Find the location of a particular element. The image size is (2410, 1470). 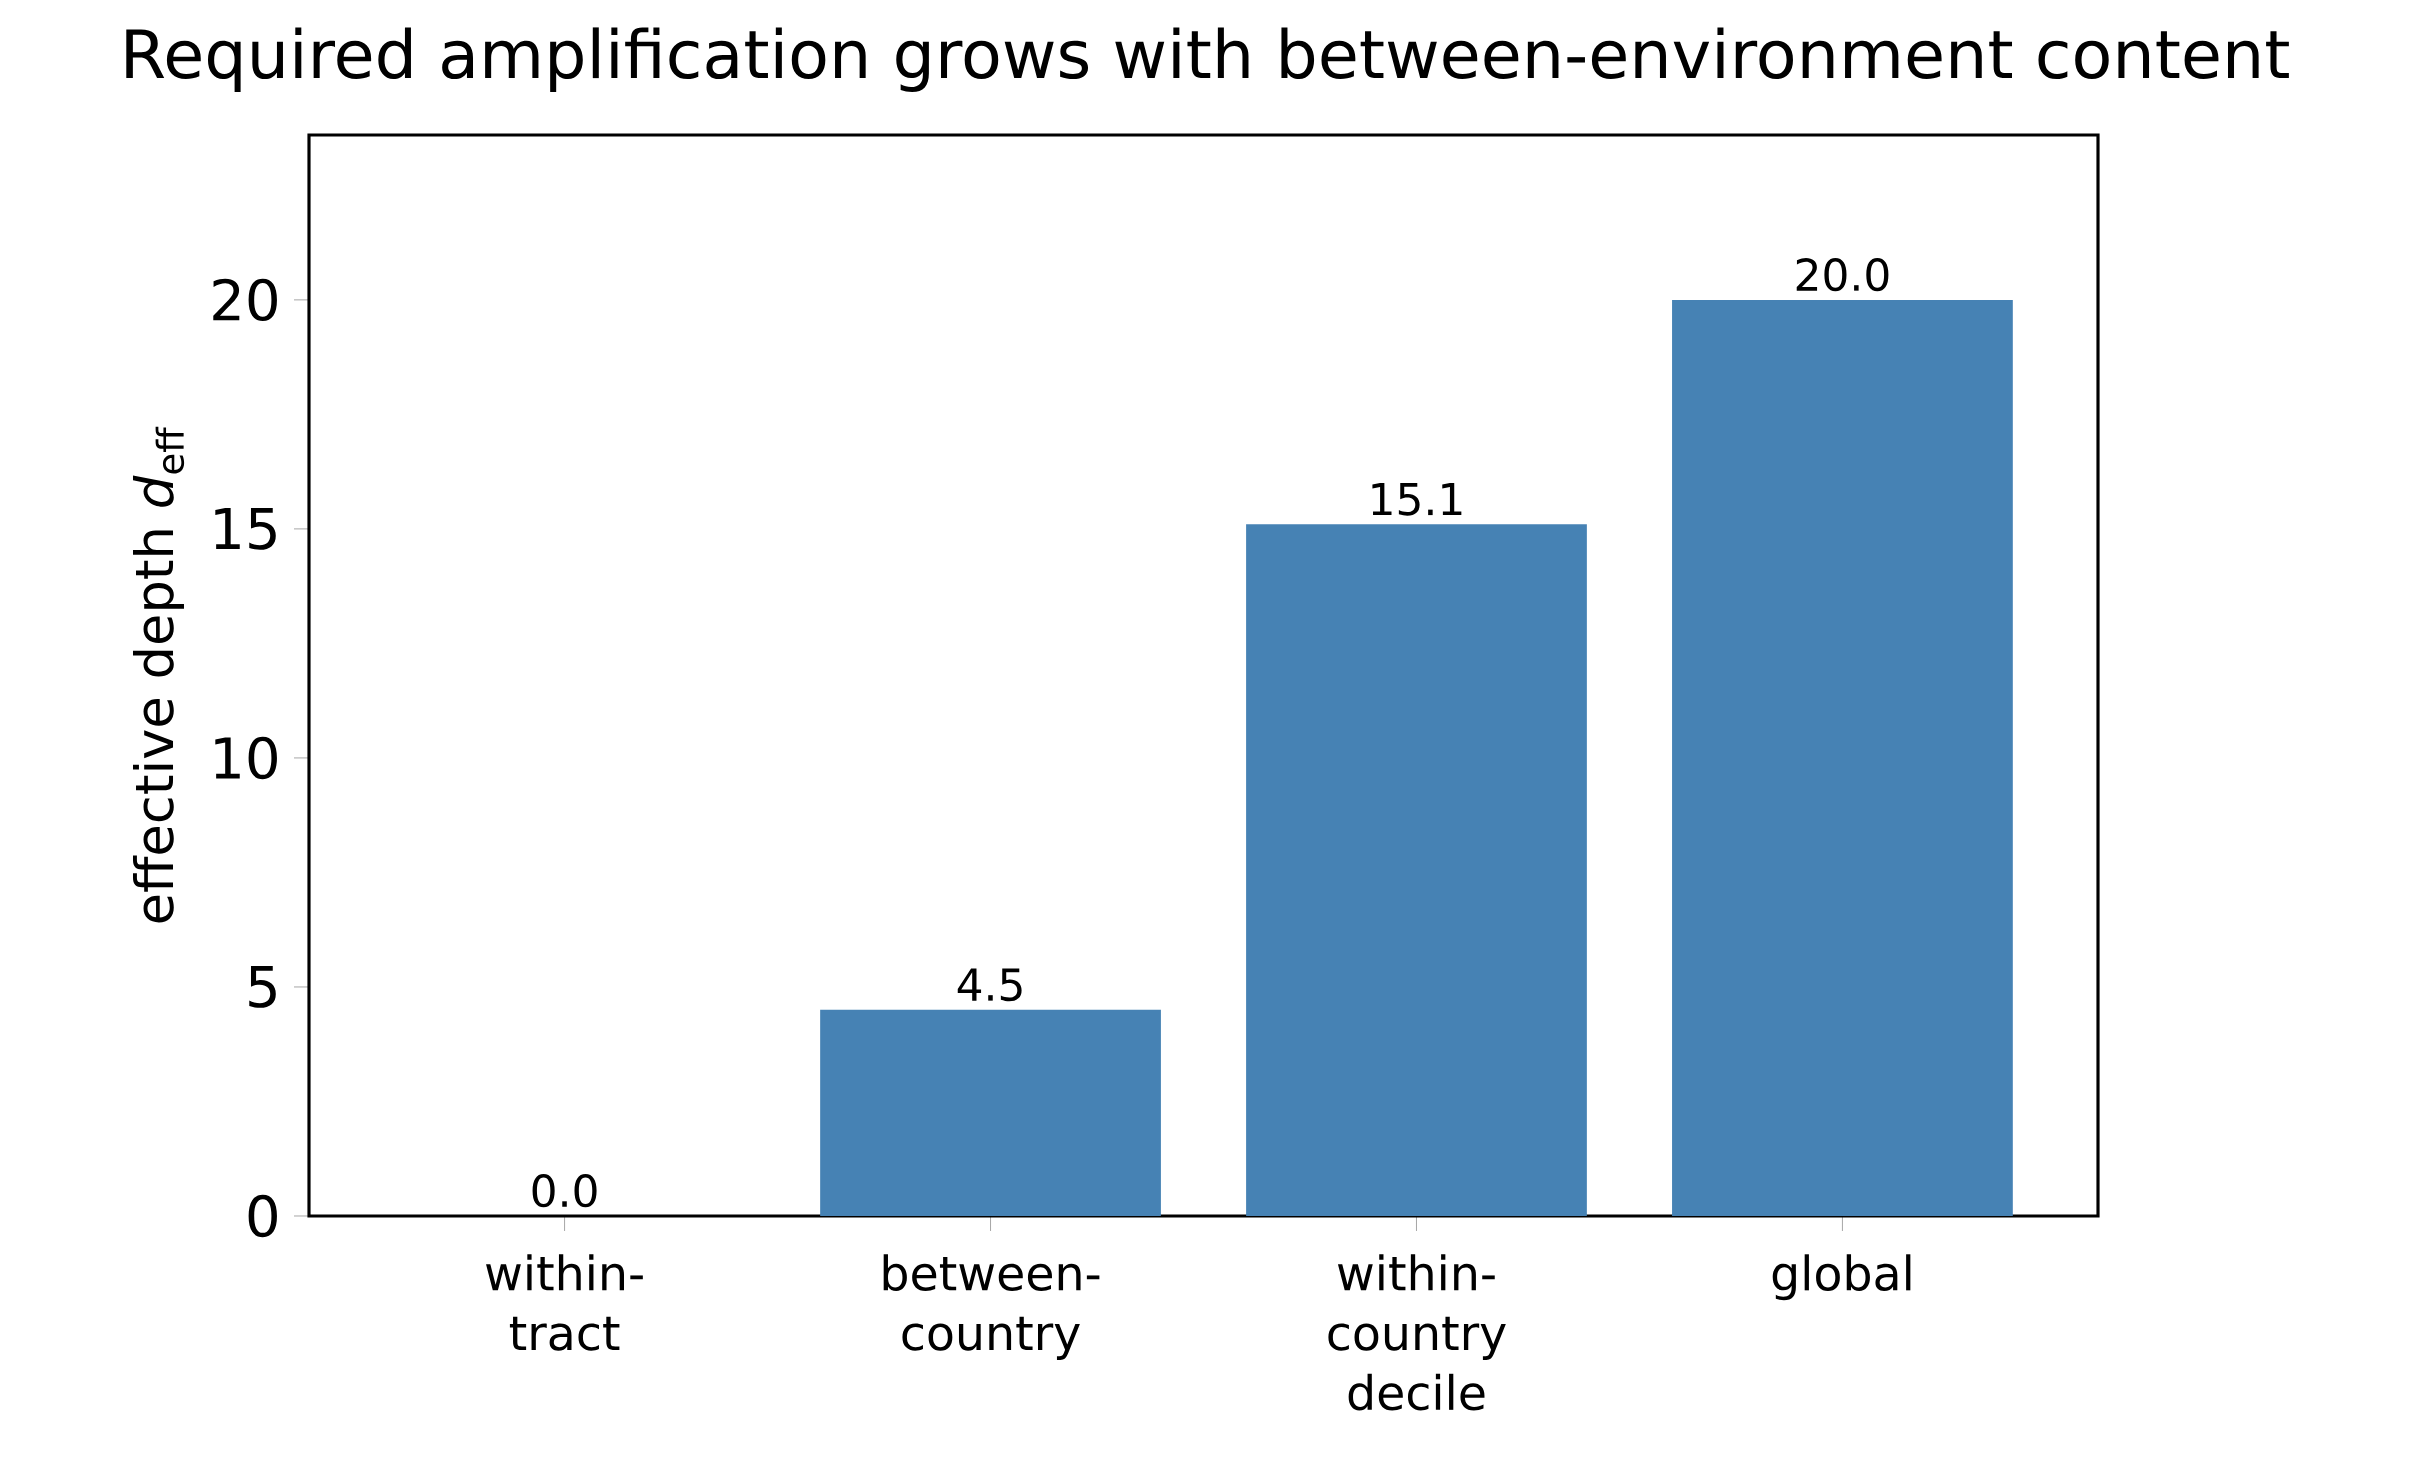

x-tick-label: within-tract is located at coordinates (564, 1302).